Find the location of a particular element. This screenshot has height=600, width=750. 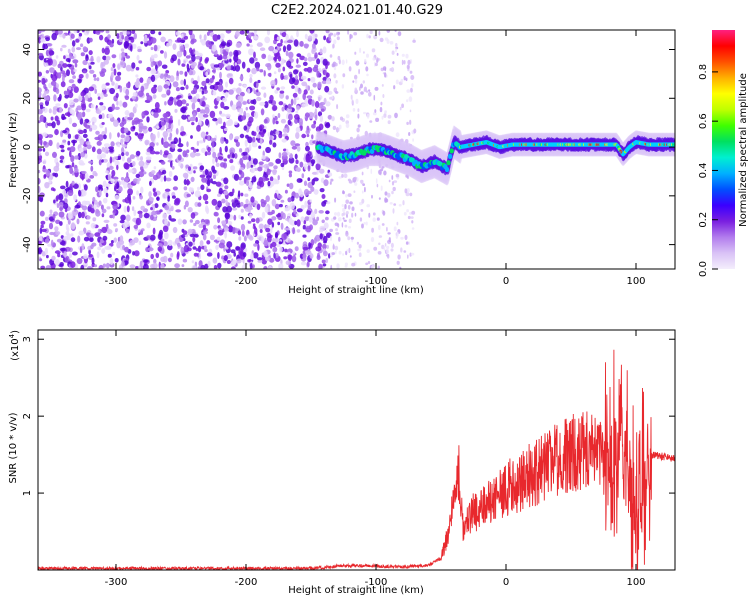

x-tick-label: 0 is located at coordinates (506, 281).